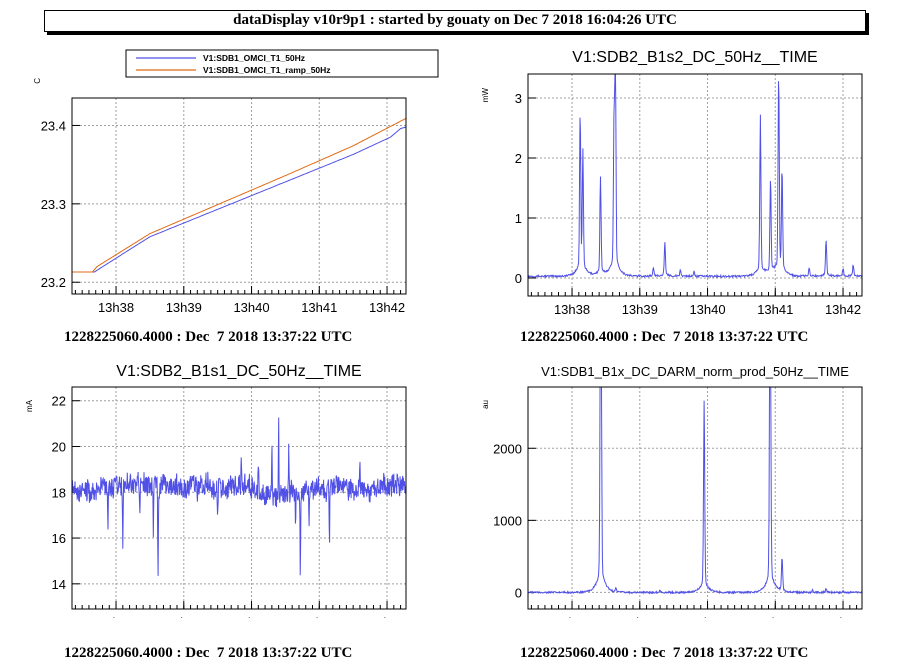 The height and width of the screenshot is (672, 911). What do you see at coordinates (53, 204) in the screenshot?
I see `y-tick-label: 23.3` at bounding box center [53, 204].